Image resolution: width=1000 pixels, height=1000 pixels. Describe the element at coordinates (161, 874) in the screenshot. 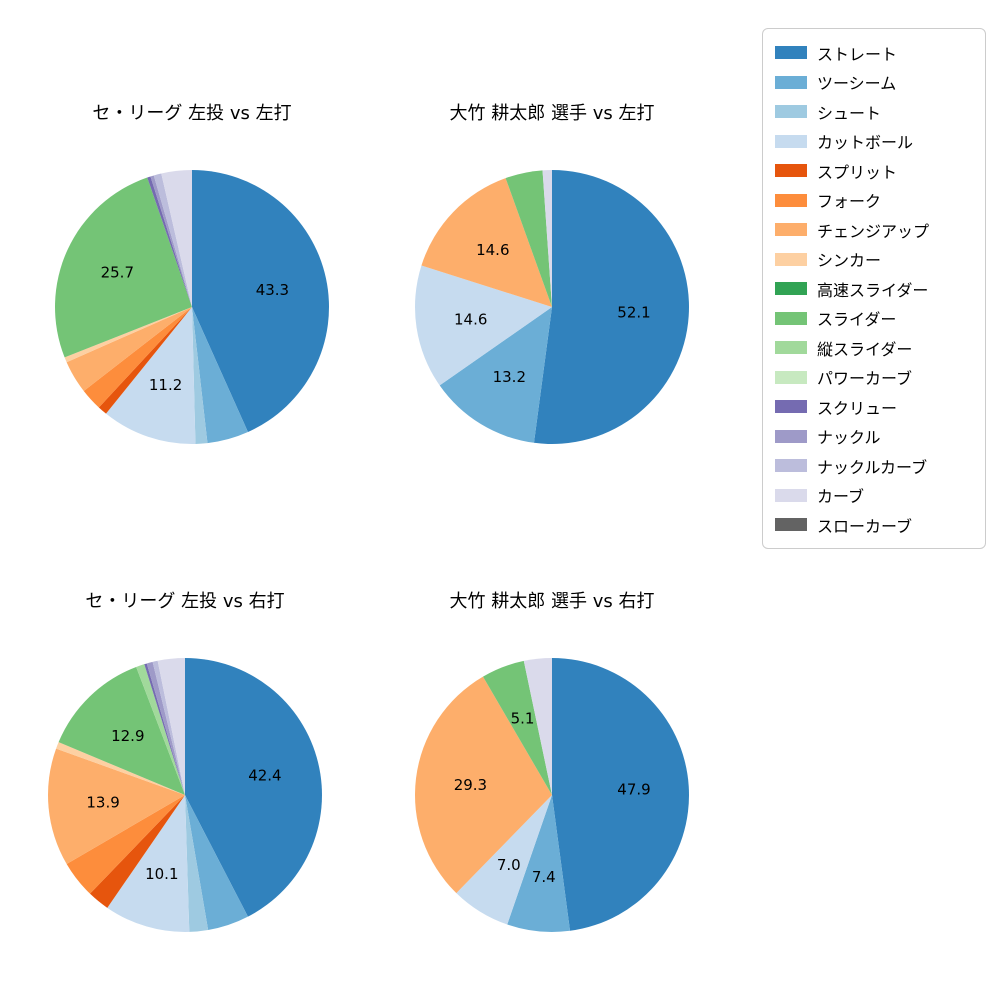

I see `pie-slice-label: 10.1` at that location.